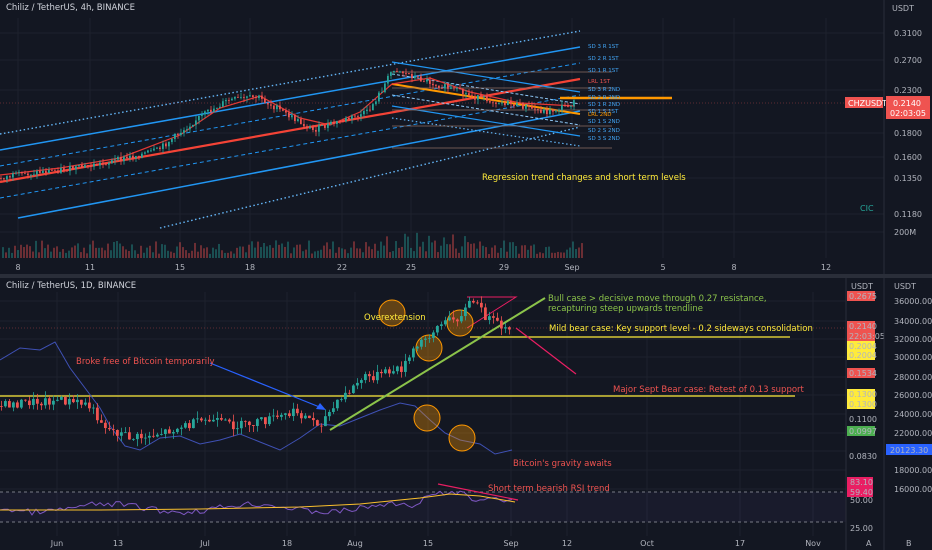  Describe the element at coordinates (826, 267) in the screenshot. I see `top-x-tick: 12` at that location.